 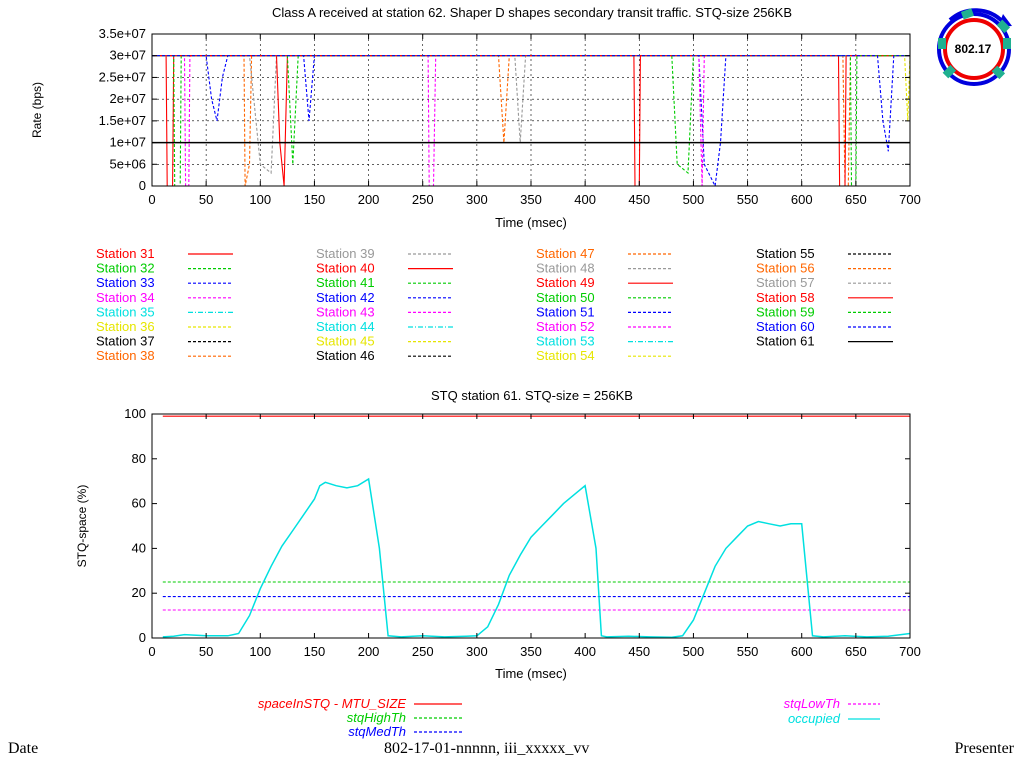 I want to click on legend-label: Station 59, so click(x=785, y=311).